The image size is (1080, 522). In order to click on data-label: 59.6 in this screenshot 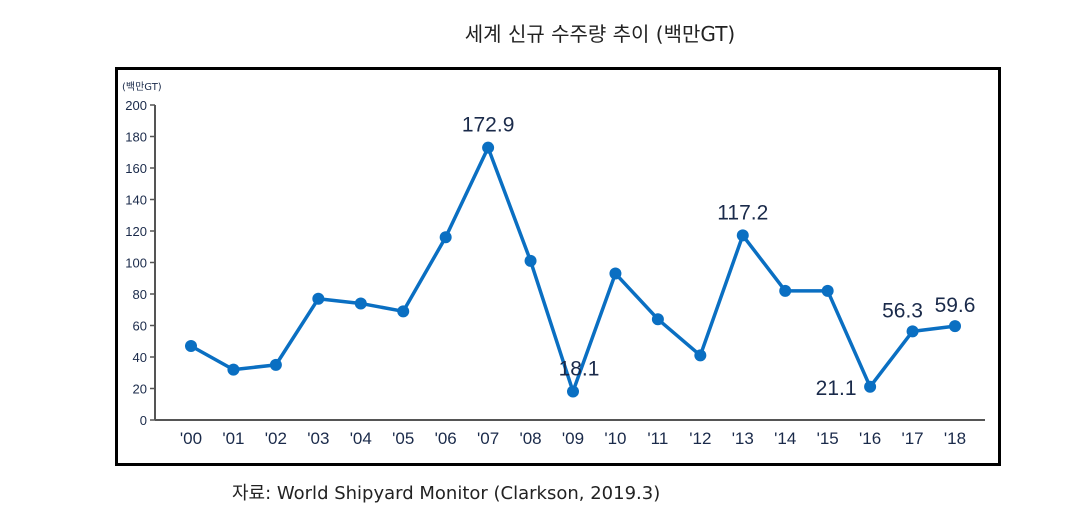, I will do `click(955, 305)`.